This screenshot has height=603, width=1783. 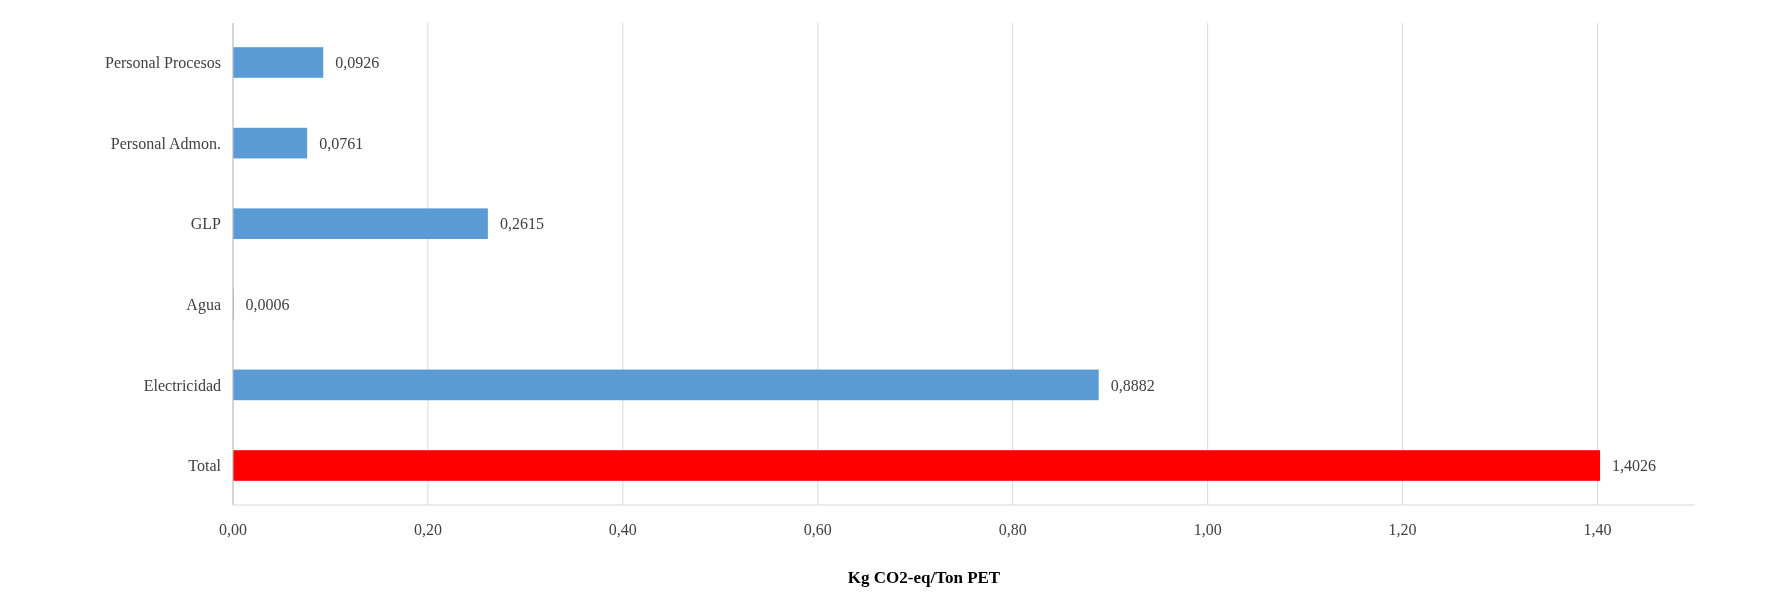 What do you see at coordinates (357, 63) in the screenshot?
I see `data-label: 0,0926` at bounding box center [357, 63].